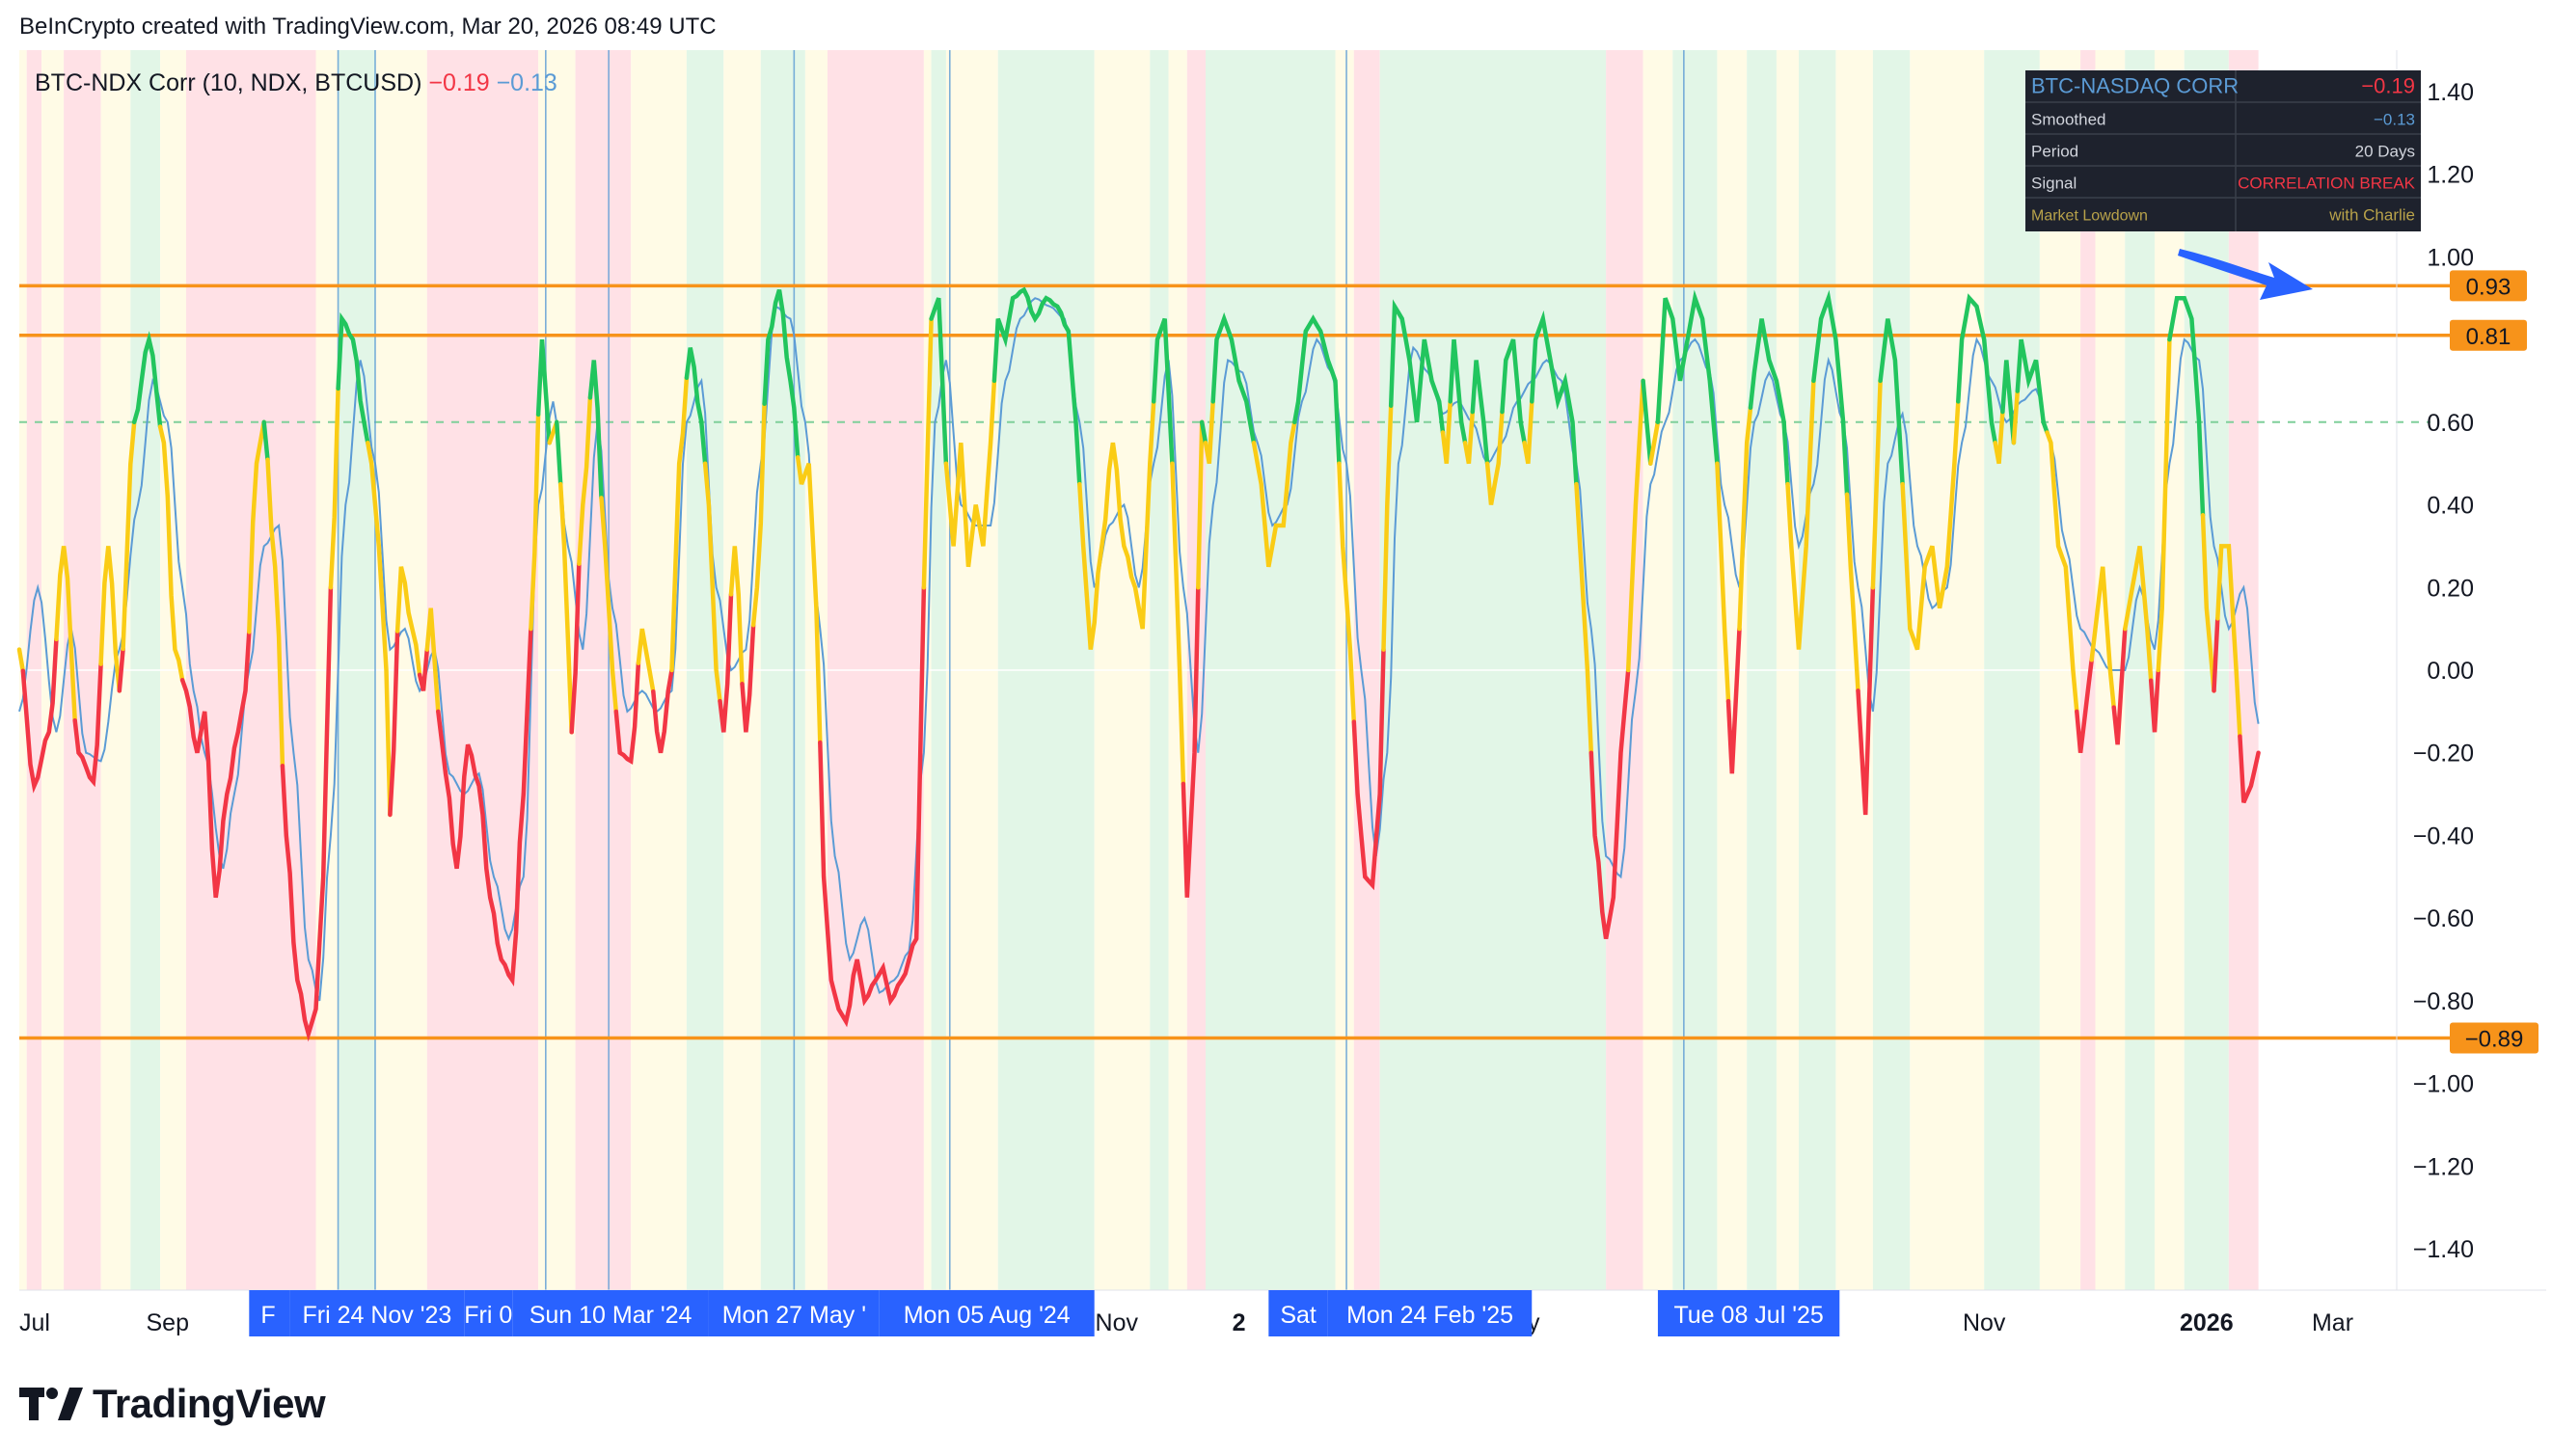 Image resolution: width=2552 pixels, height=1456 pixels. I want to click on info-panel-value: −0.19, so click(2388, 86).